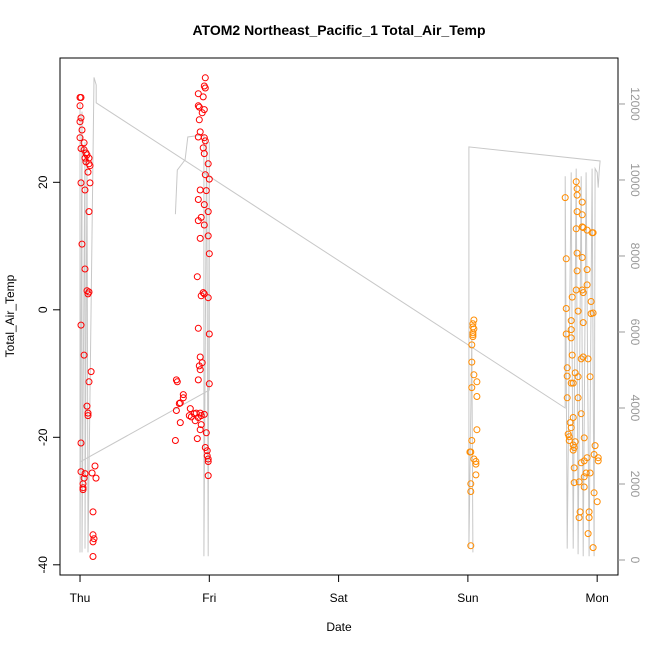  I want to click on x-tick-label: Fri, so click(209, 598).